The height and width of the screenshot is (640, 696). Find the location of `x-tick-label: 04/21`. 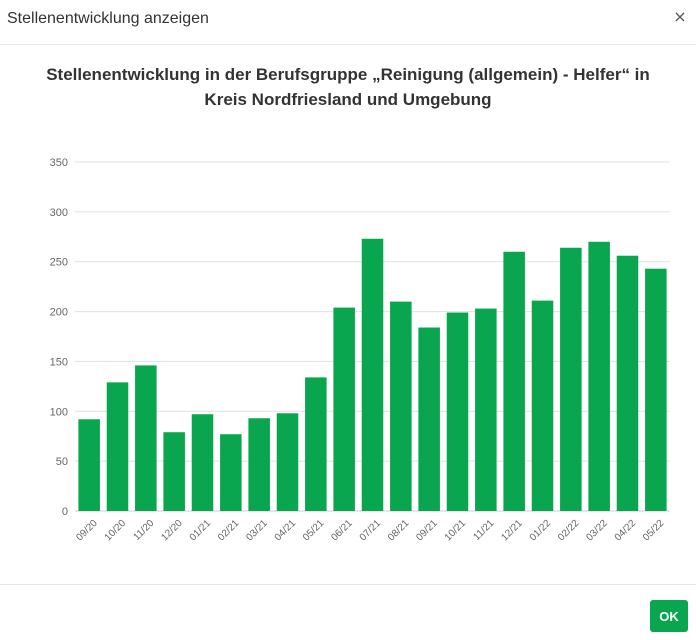

x-tick-label: 04/21 is located at coordinates (286, 531).